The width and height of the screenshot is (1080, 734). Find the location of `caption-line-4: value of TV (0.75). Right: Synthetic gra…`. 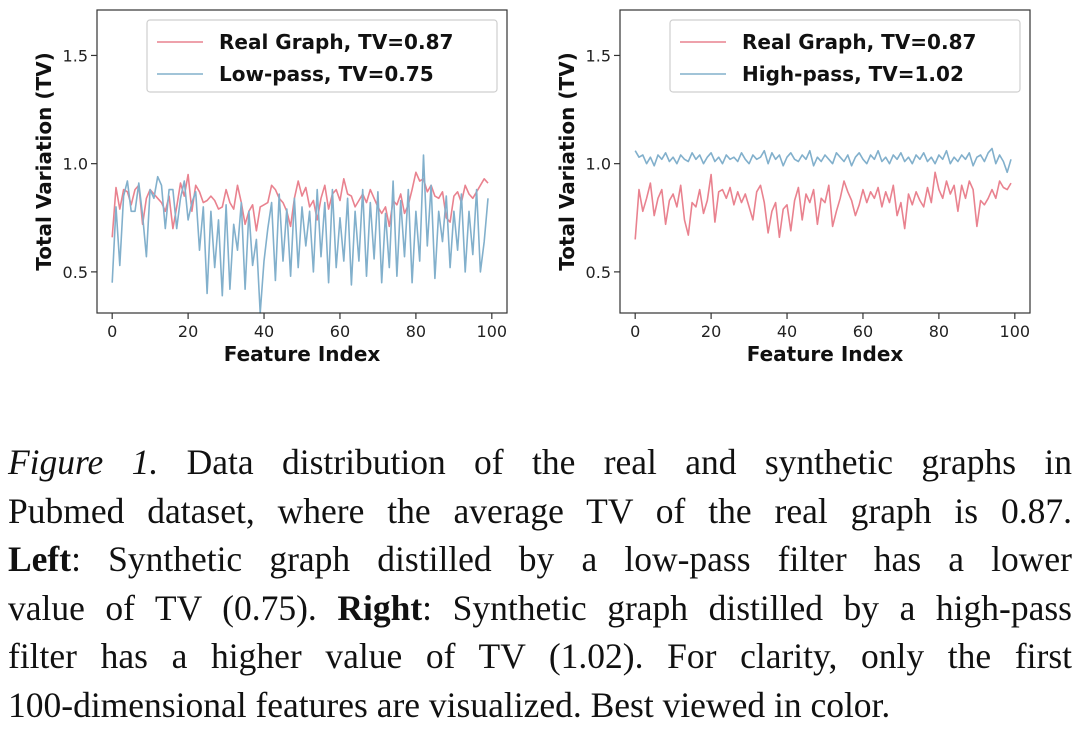

caption-line-4: value of TV (0.75). Right: Synthetic gra… is located at coordinates (540, 608).